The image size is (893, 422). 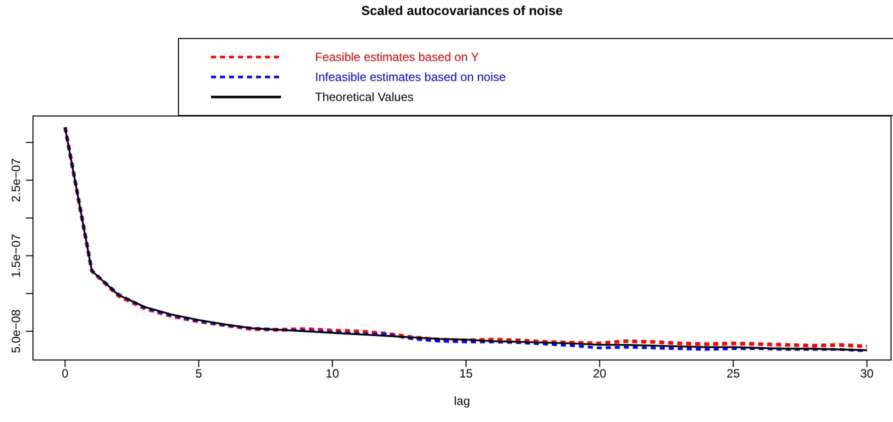 I want to click on y-tick-label: 1.5e−07, so click(x=16, y=256).